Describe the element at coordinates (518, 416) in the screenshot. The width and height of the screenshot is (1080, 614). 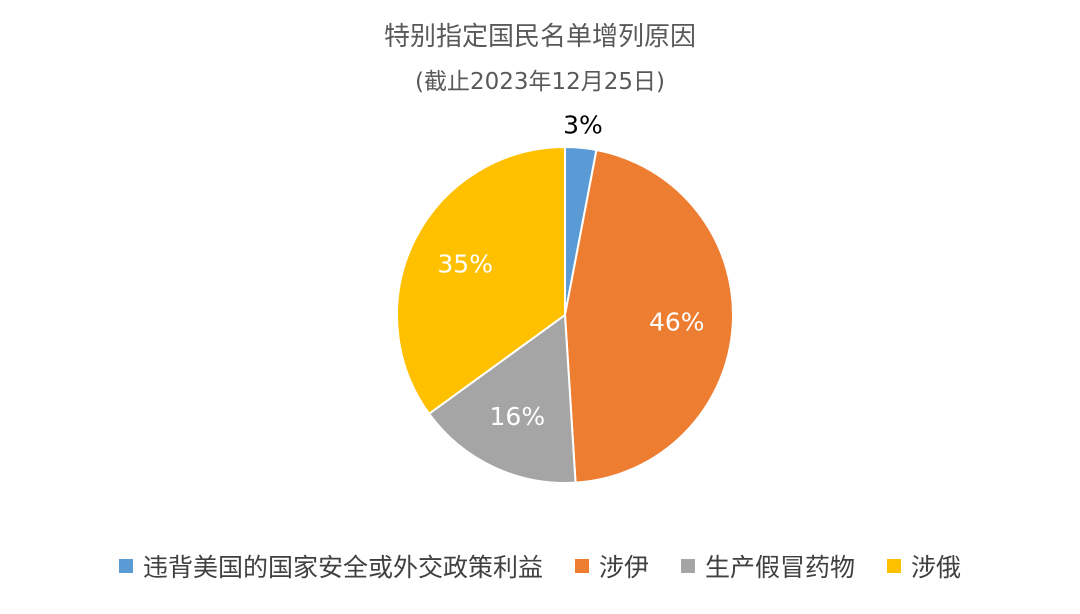
I see `data-label-2: 16%` at that location.